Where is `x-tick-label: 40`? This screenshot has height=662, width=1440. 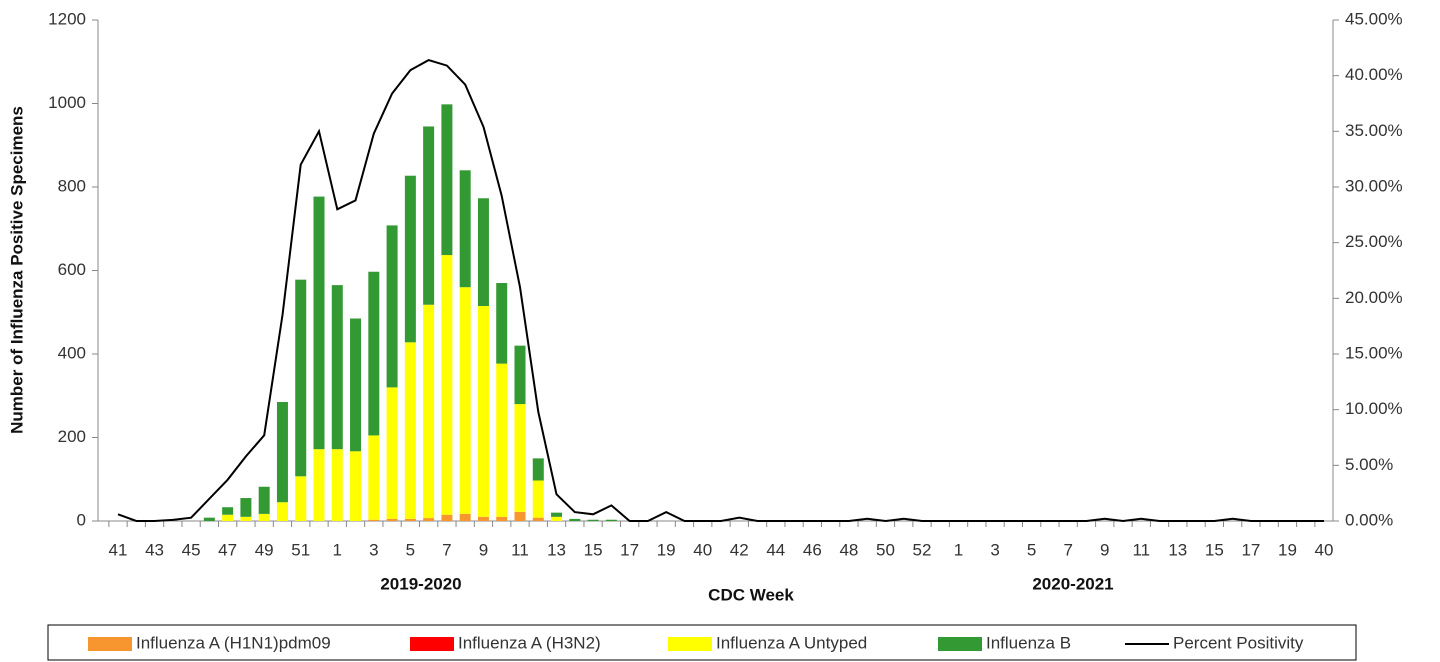
x-tick-label: 40 is located at coordinates (1324, 549).